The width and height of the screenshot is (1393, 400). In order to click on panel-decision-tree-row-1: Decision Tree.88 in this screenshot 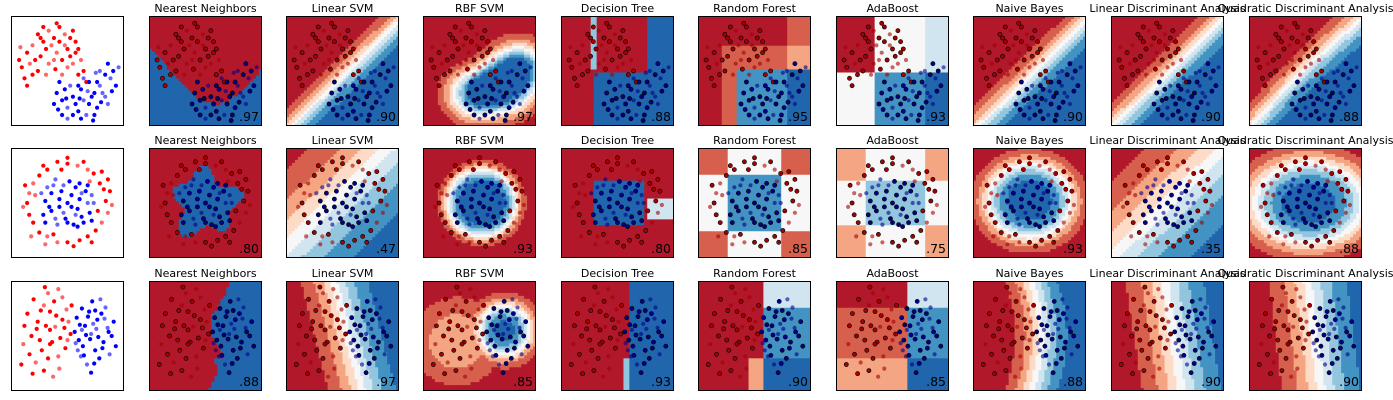, I will do `click(617, 64)`.